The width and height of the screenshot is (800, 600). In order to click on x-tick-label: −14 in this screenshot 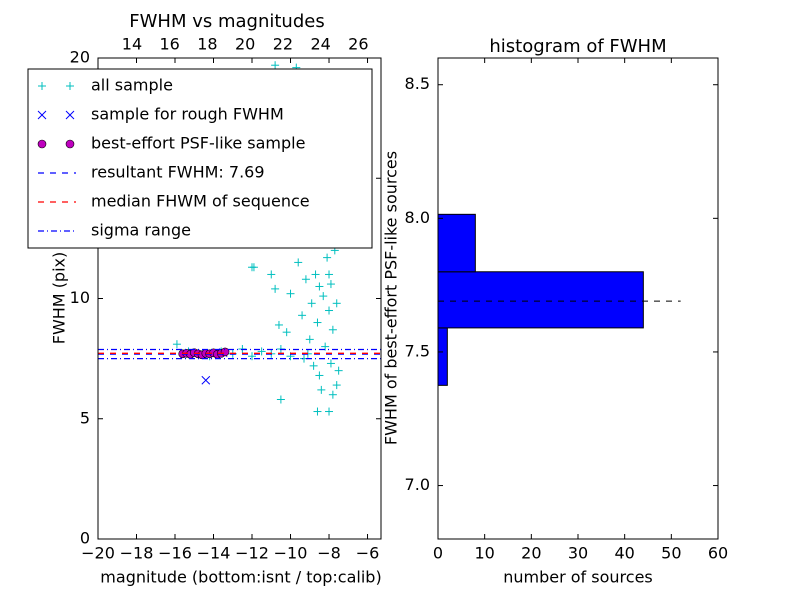, I will do `click(214, 553)`.